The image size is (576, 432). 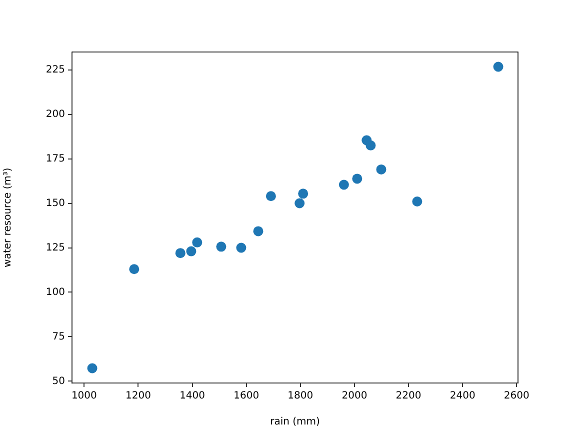 What do you see at coordinates (138, 396) in the screenshot?
I see `x-tick-label: 1200` at bounding box center [138, 396].